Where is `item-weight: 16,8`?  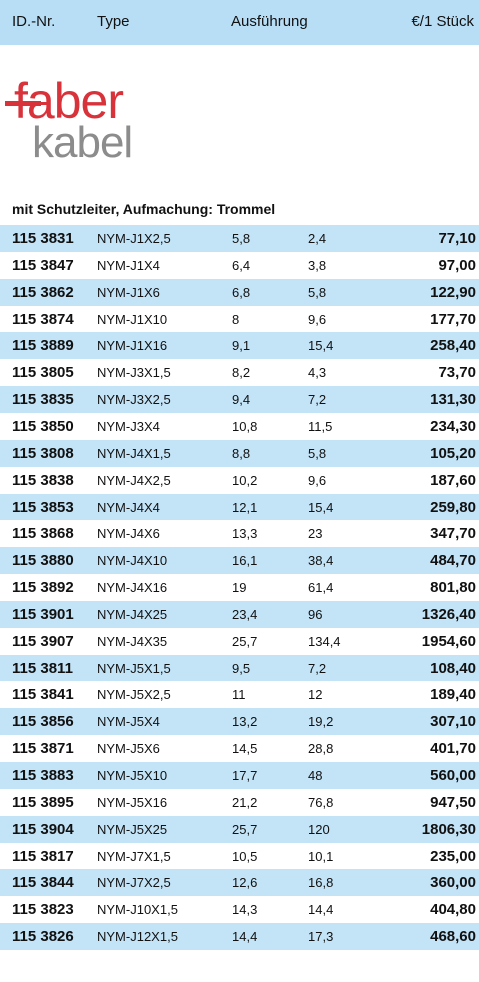
item-weight: 16,8 is located at coordinates (321, 883).